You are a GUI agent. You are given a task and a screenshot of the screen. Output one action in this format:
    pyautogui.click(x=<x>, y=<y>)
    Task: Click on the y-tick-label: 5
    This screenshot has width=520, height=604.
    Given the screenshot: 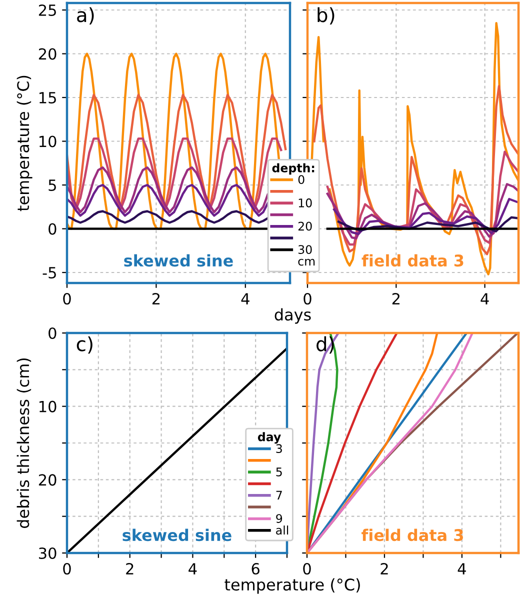 What is the action you would take?
    pyautogui.click(x=52, y=186)
    